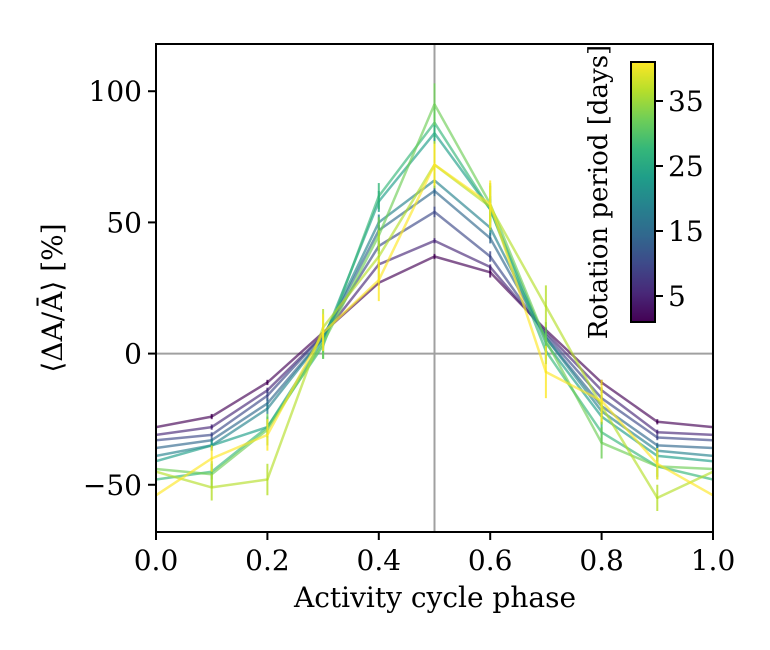 The width and height of the screenshot is (770, 650). I want to click on x-tick-label: 0.4, so click(379, 560).